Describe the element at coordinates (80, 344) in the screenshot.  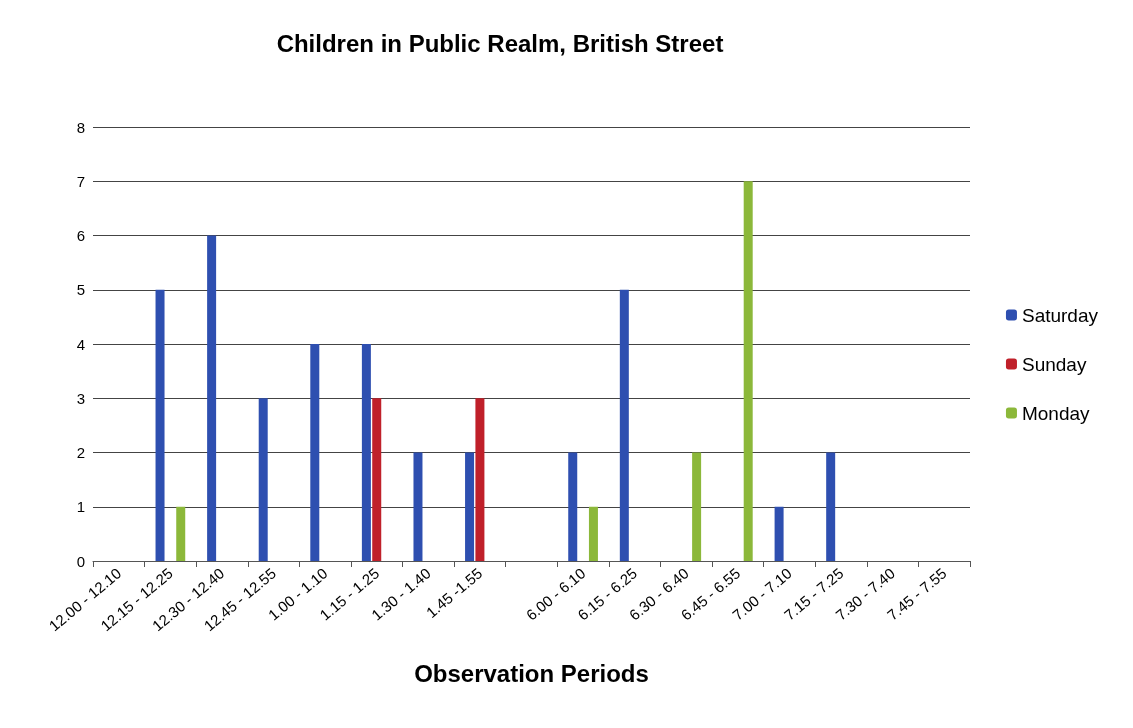
I see `y-tick-label: 4` at that location.